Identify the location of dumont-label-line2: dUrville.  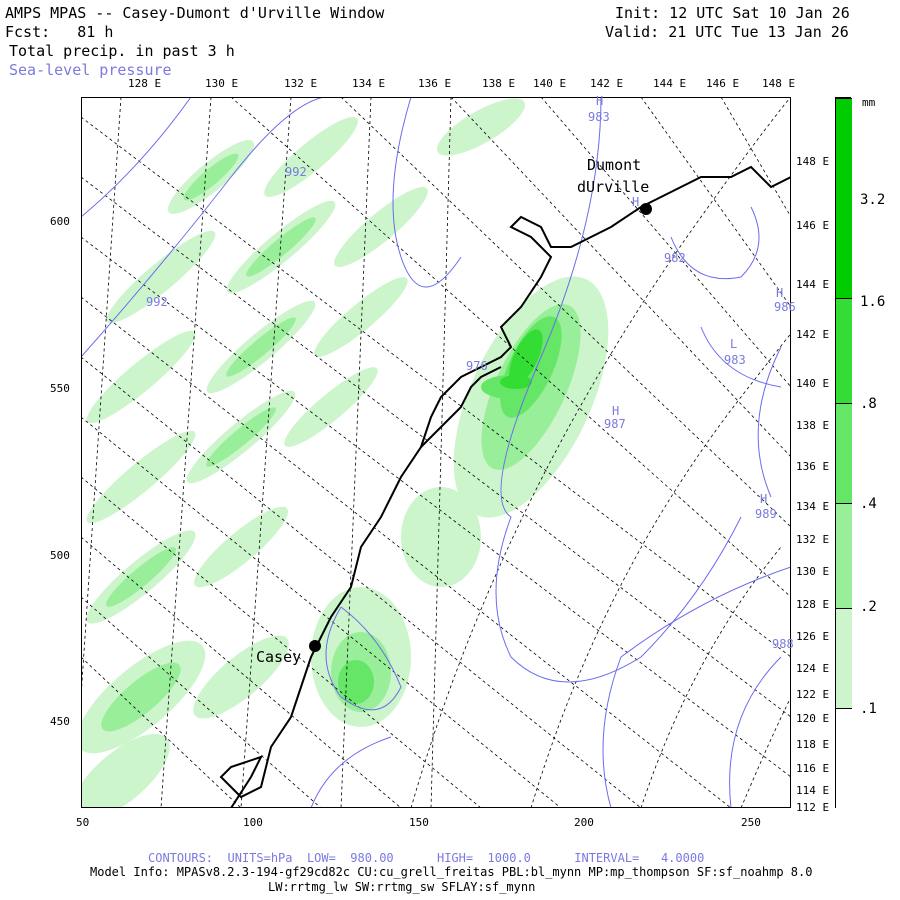
(613, 187).